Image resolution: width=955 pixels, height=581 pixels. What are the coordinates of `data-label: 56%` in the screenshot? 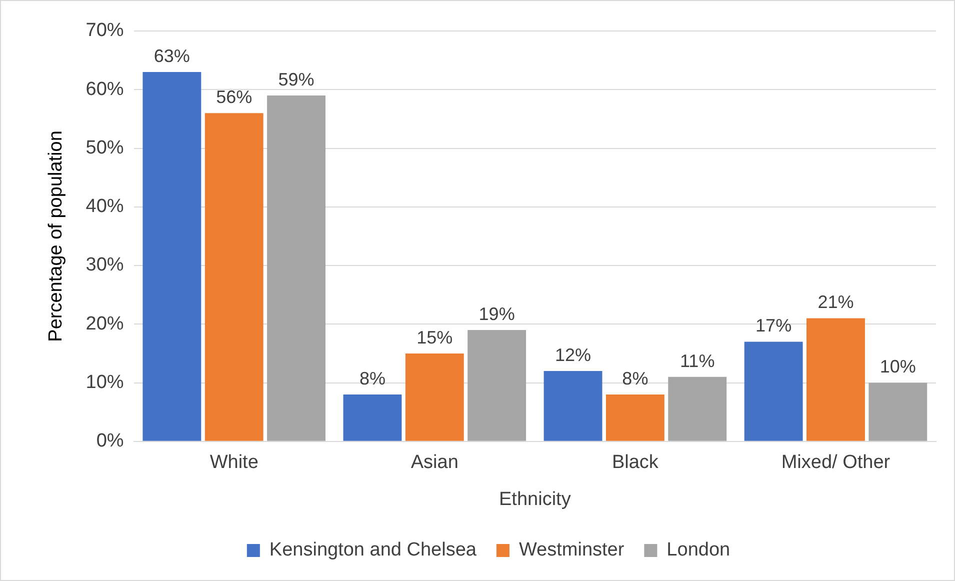 It's located at (234, 97).